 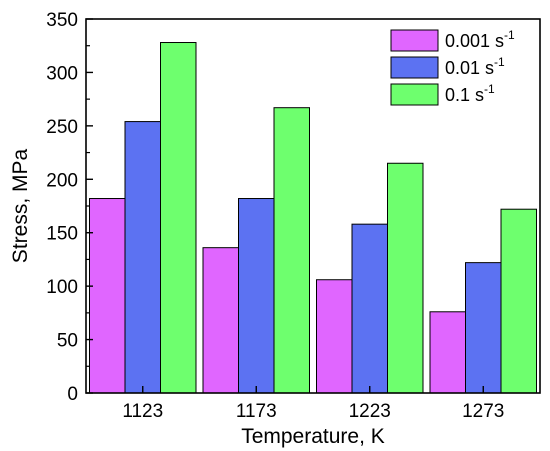 What do you see at coordinates (62, 73) in the screenshot?
I see `y-tick-label: 300` at bounding box center [62, 73].